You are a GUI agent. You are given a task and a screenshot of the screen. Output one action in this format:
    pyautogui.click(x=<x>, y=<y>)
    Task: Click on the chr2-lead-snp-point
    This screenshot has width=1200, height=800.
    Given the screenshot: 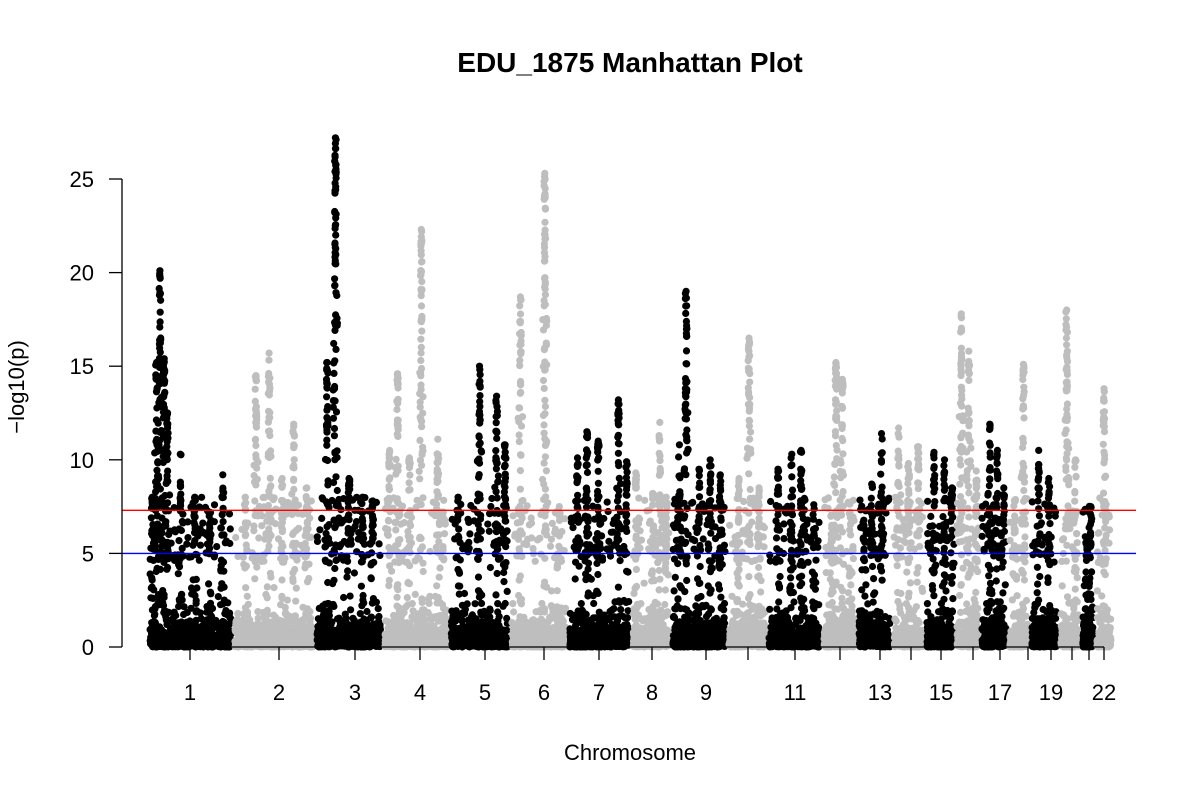 What is the action you would take?
    pyautogui.click(x=245, y=497)
    